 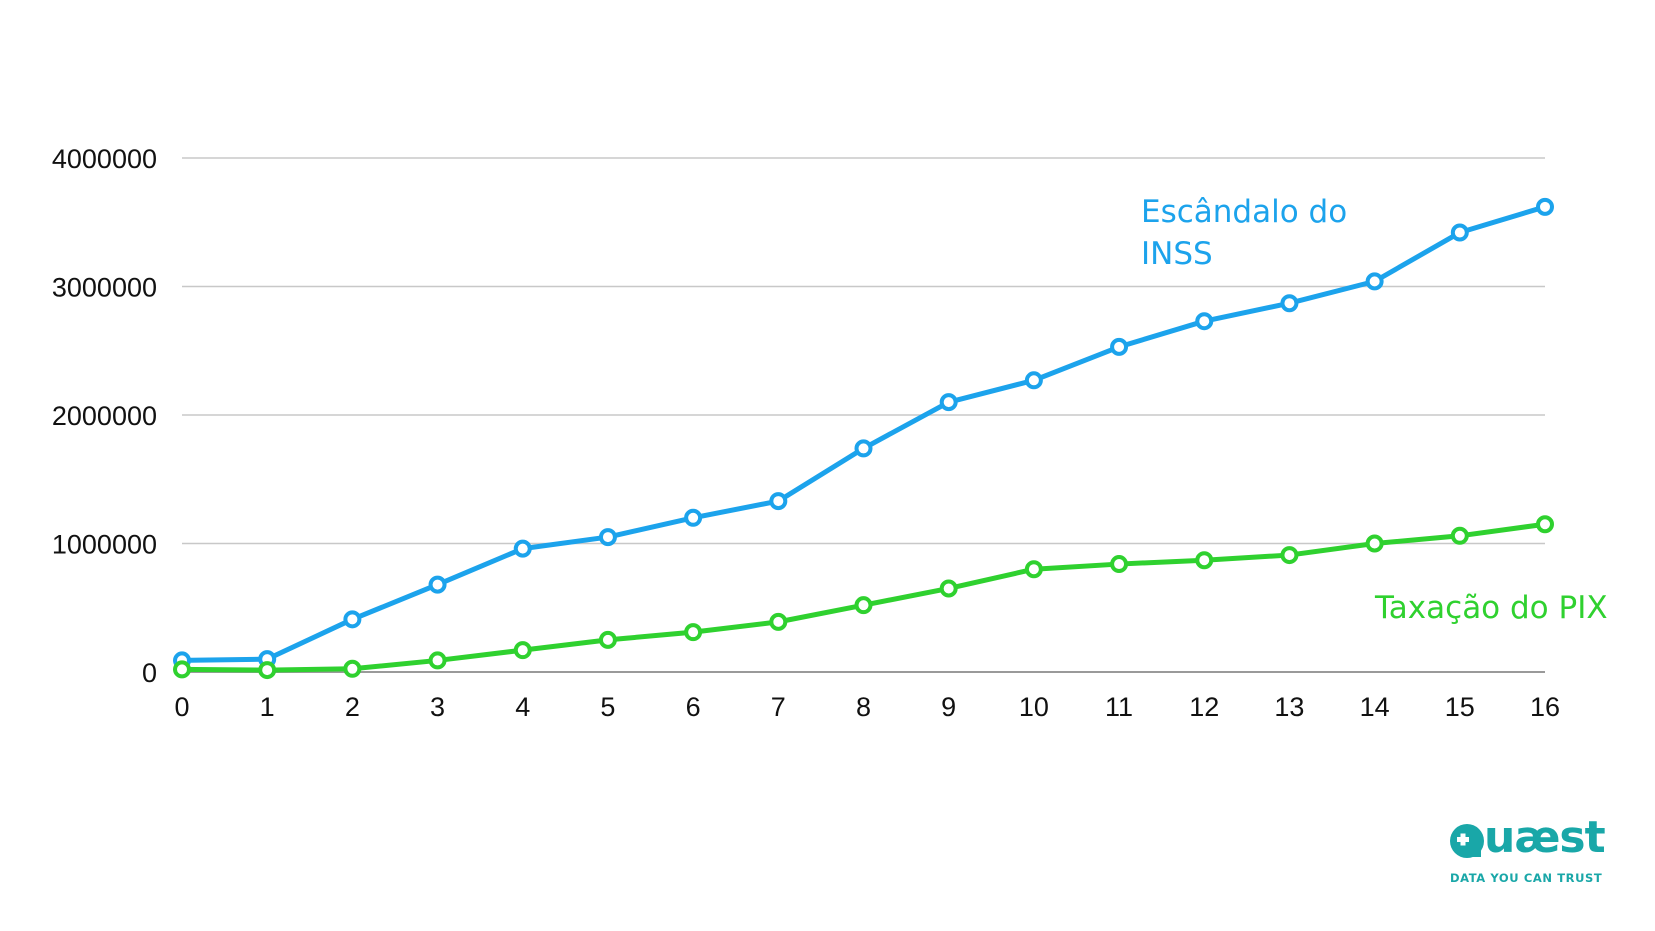 What do you see at coordinates (104, 288) in the screenshot?
I see `y-tick-label: 3000000` at bounding box center [104, 288].